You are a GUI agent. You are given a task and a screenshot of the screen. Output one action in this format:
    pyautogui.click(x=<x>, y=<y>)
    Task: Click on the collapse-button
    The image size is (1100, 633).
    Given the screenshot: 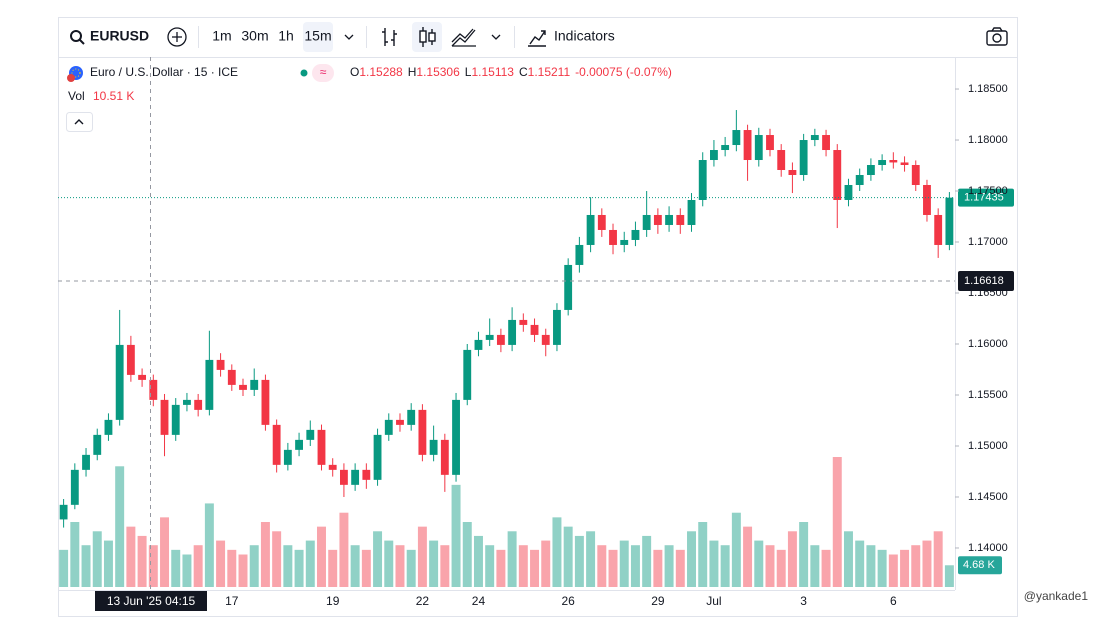 What is the action you would take?
    pyautogui.click(x=79, y=122)
    